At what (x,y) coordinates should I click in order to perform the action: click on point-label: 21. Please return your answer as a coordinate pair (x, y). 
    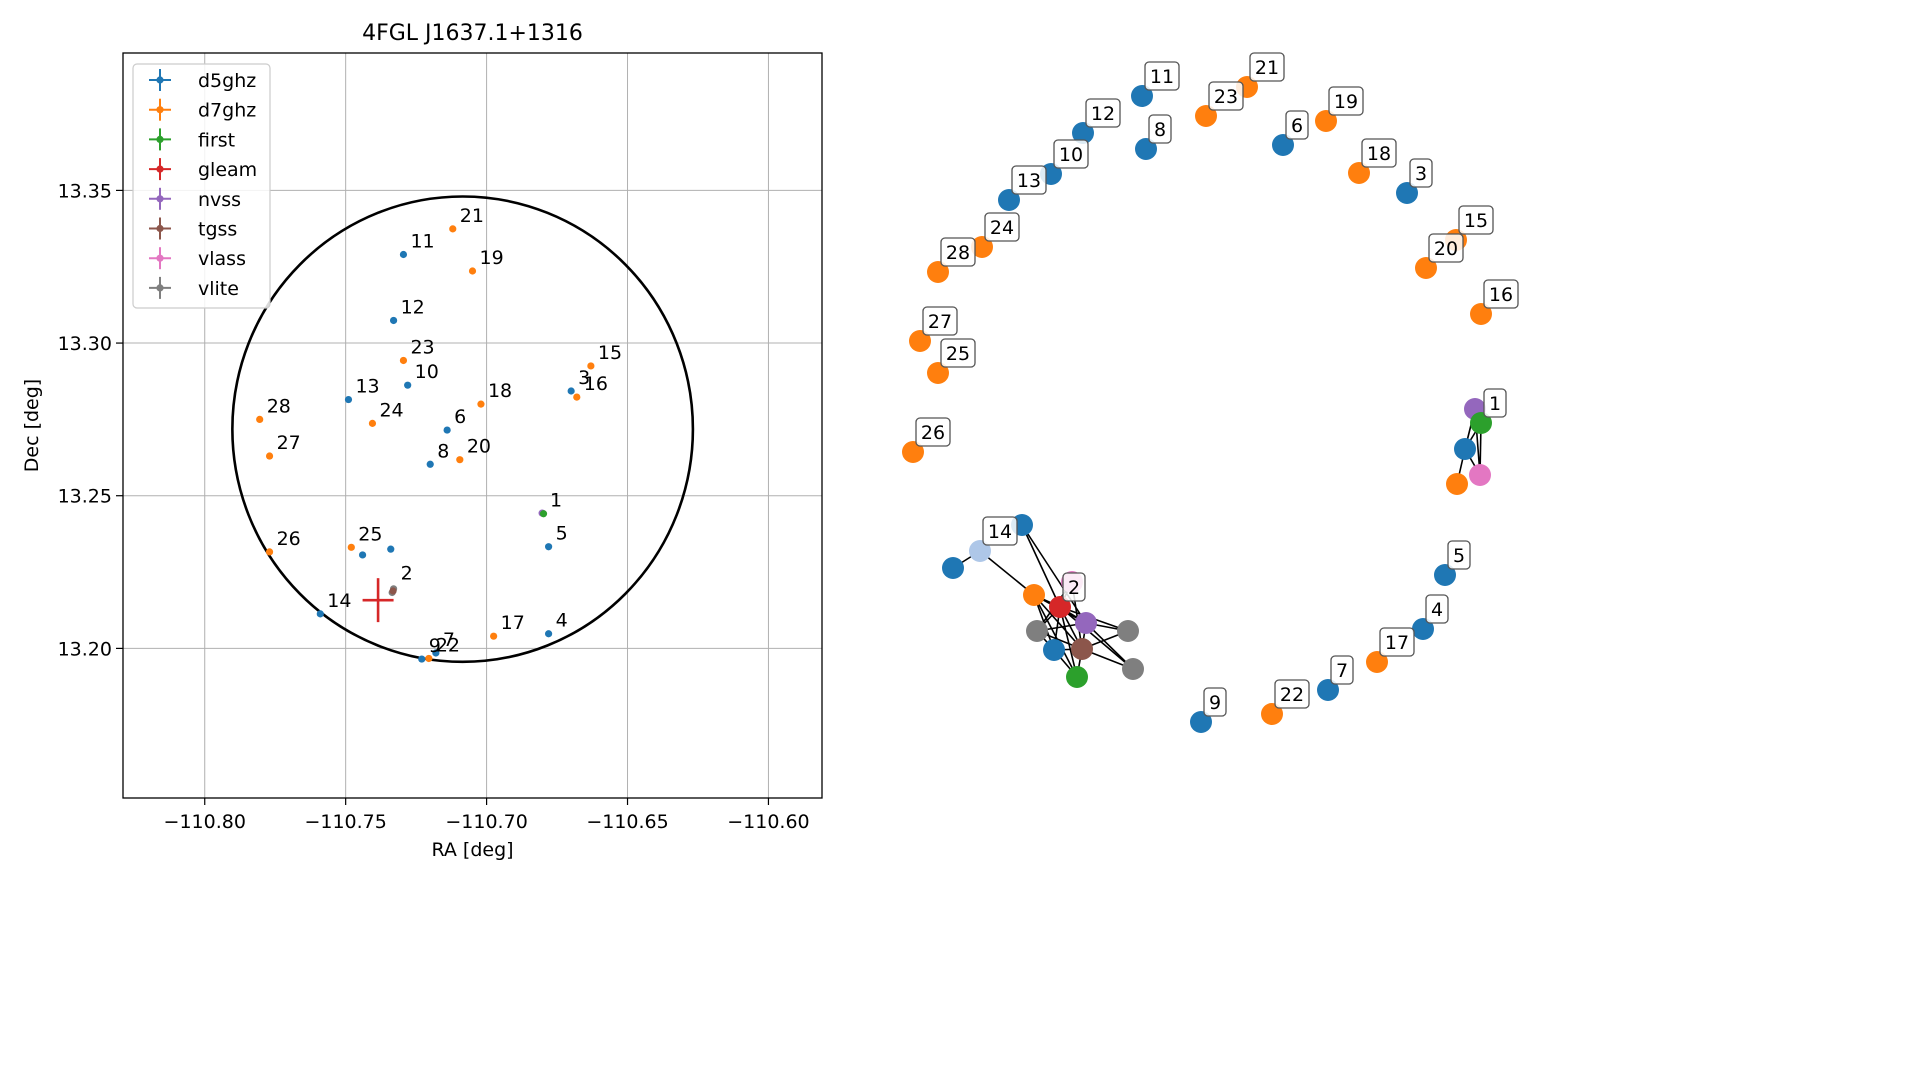
    Looking at the image, I should click on (472, 216).